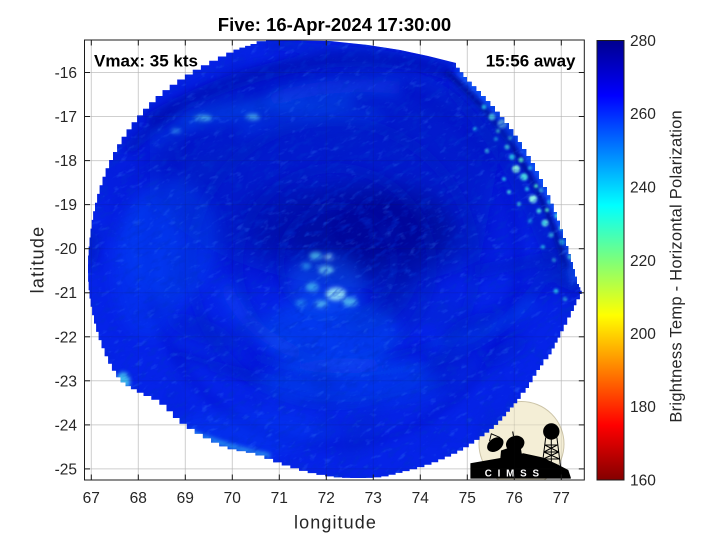  What do you see at coordinates (643, 261) in the screenshot?
I see `svg-text: 220` at bounding box center [643, 261].